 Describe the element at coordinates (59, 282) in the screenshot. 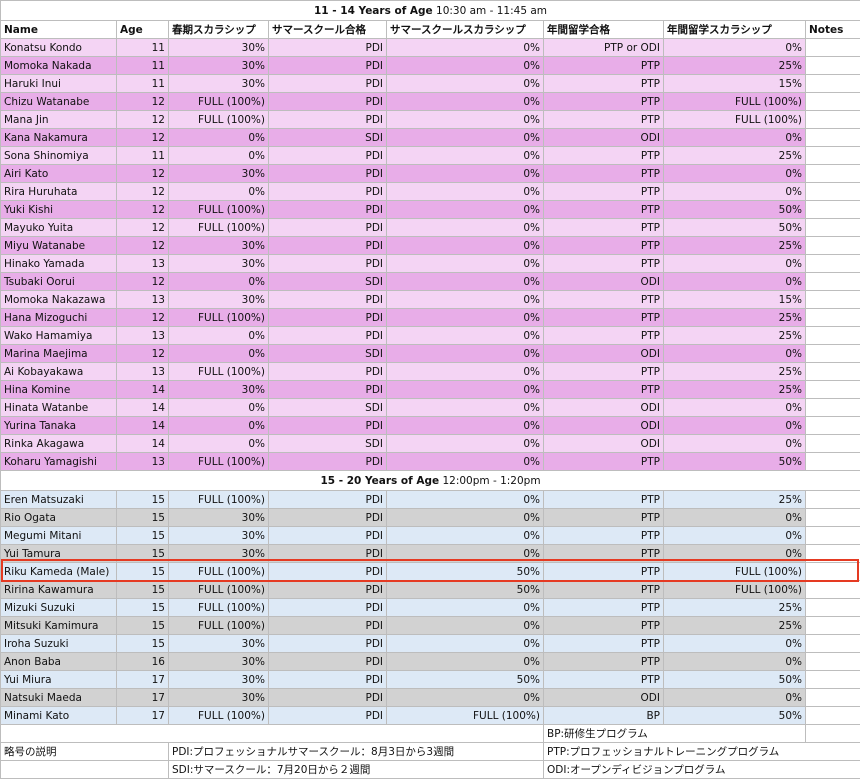

I see `student-name: Tsubaki Oorui` at that location.